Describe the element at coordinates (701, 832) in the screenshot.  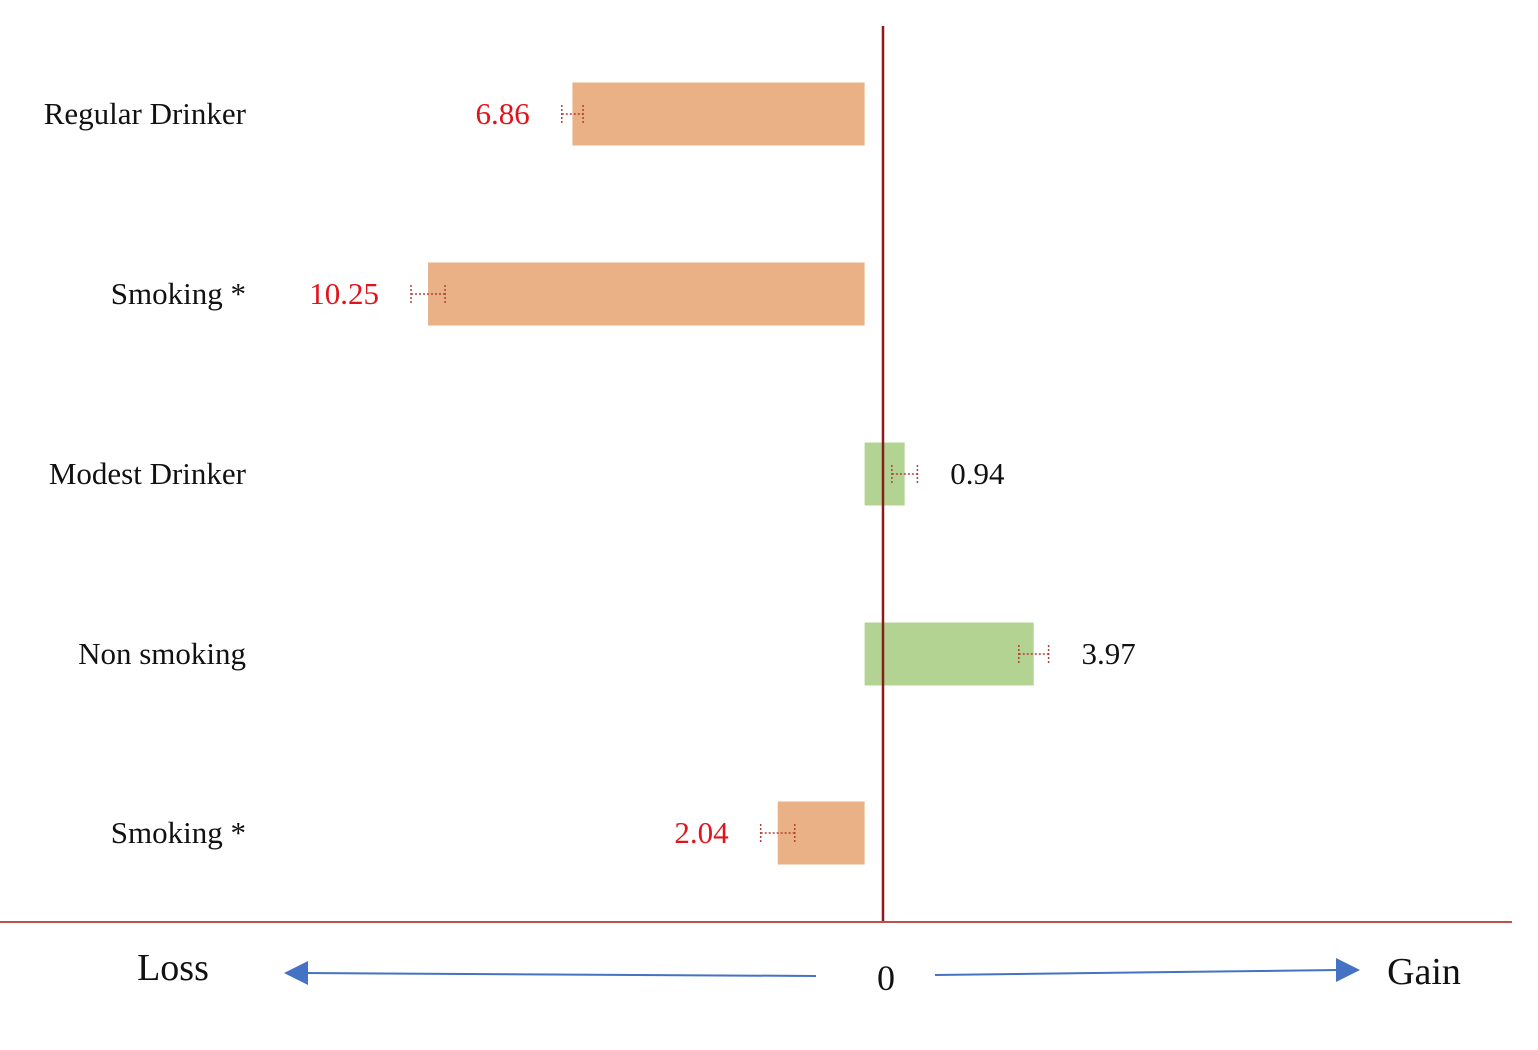
I see `value-label-5: 2.04` at that location.